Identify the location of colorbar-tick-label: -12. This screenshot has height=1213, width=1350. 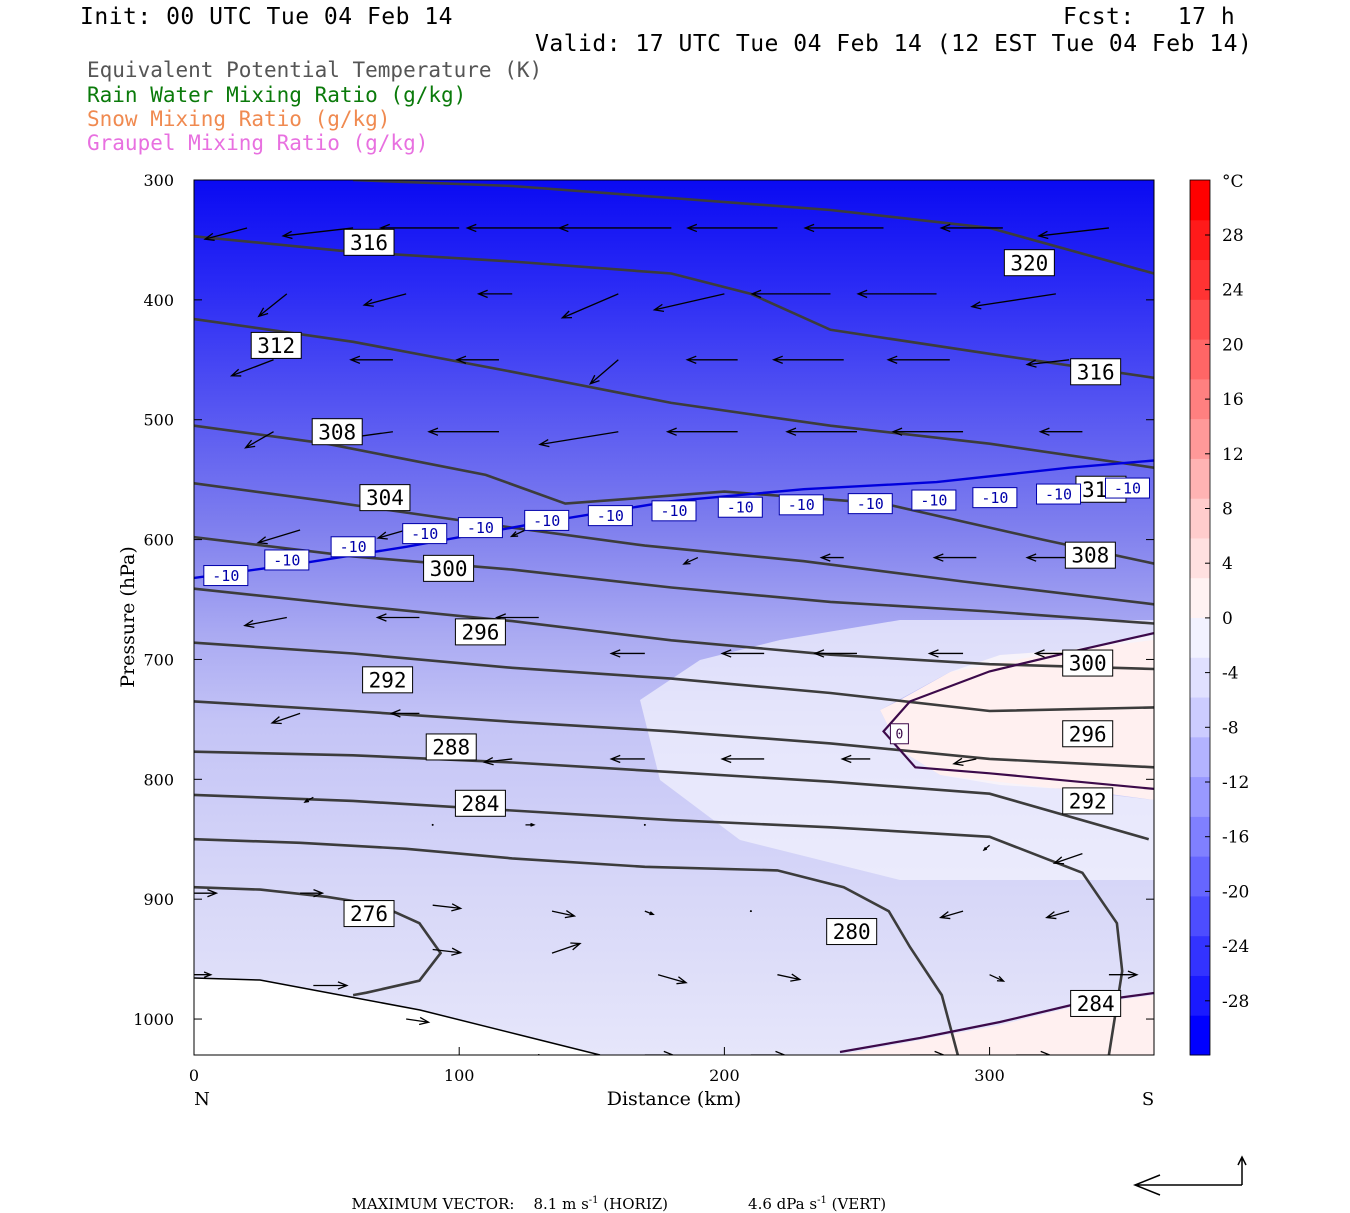
(1235, 783).